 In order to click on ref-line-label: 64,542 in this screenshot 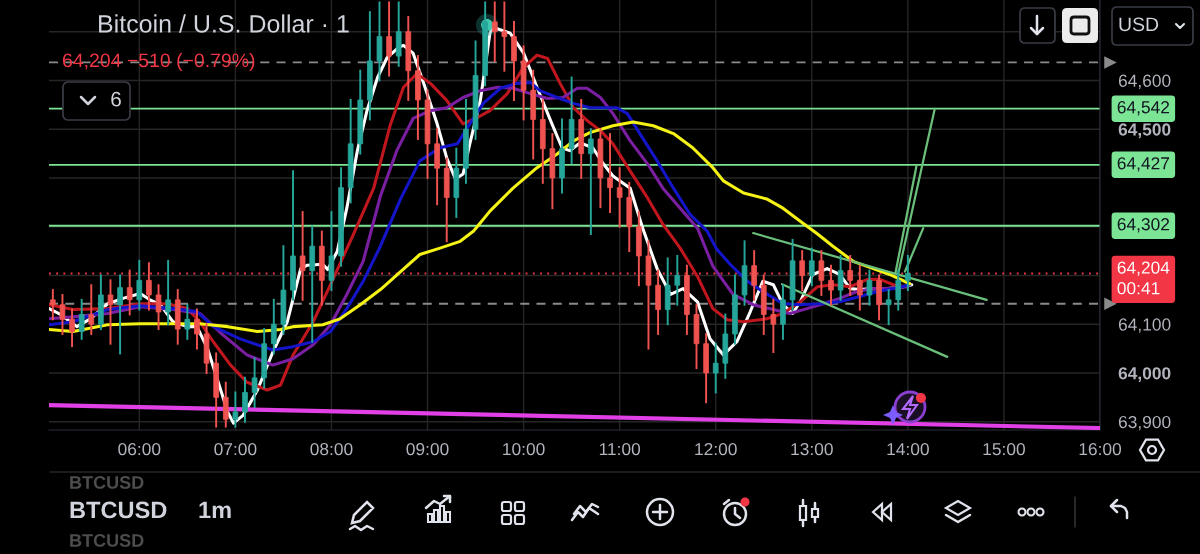, I will do `click(1143, 108)`.